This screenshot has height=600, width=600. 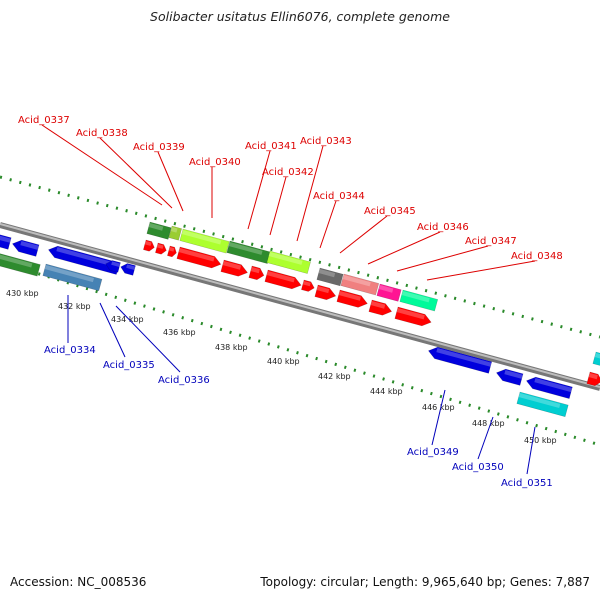 What do you see at coordinates (433, 452) in the screenshot?
I see `gene-label: Acid_0349` at bounding box center [433, 452].